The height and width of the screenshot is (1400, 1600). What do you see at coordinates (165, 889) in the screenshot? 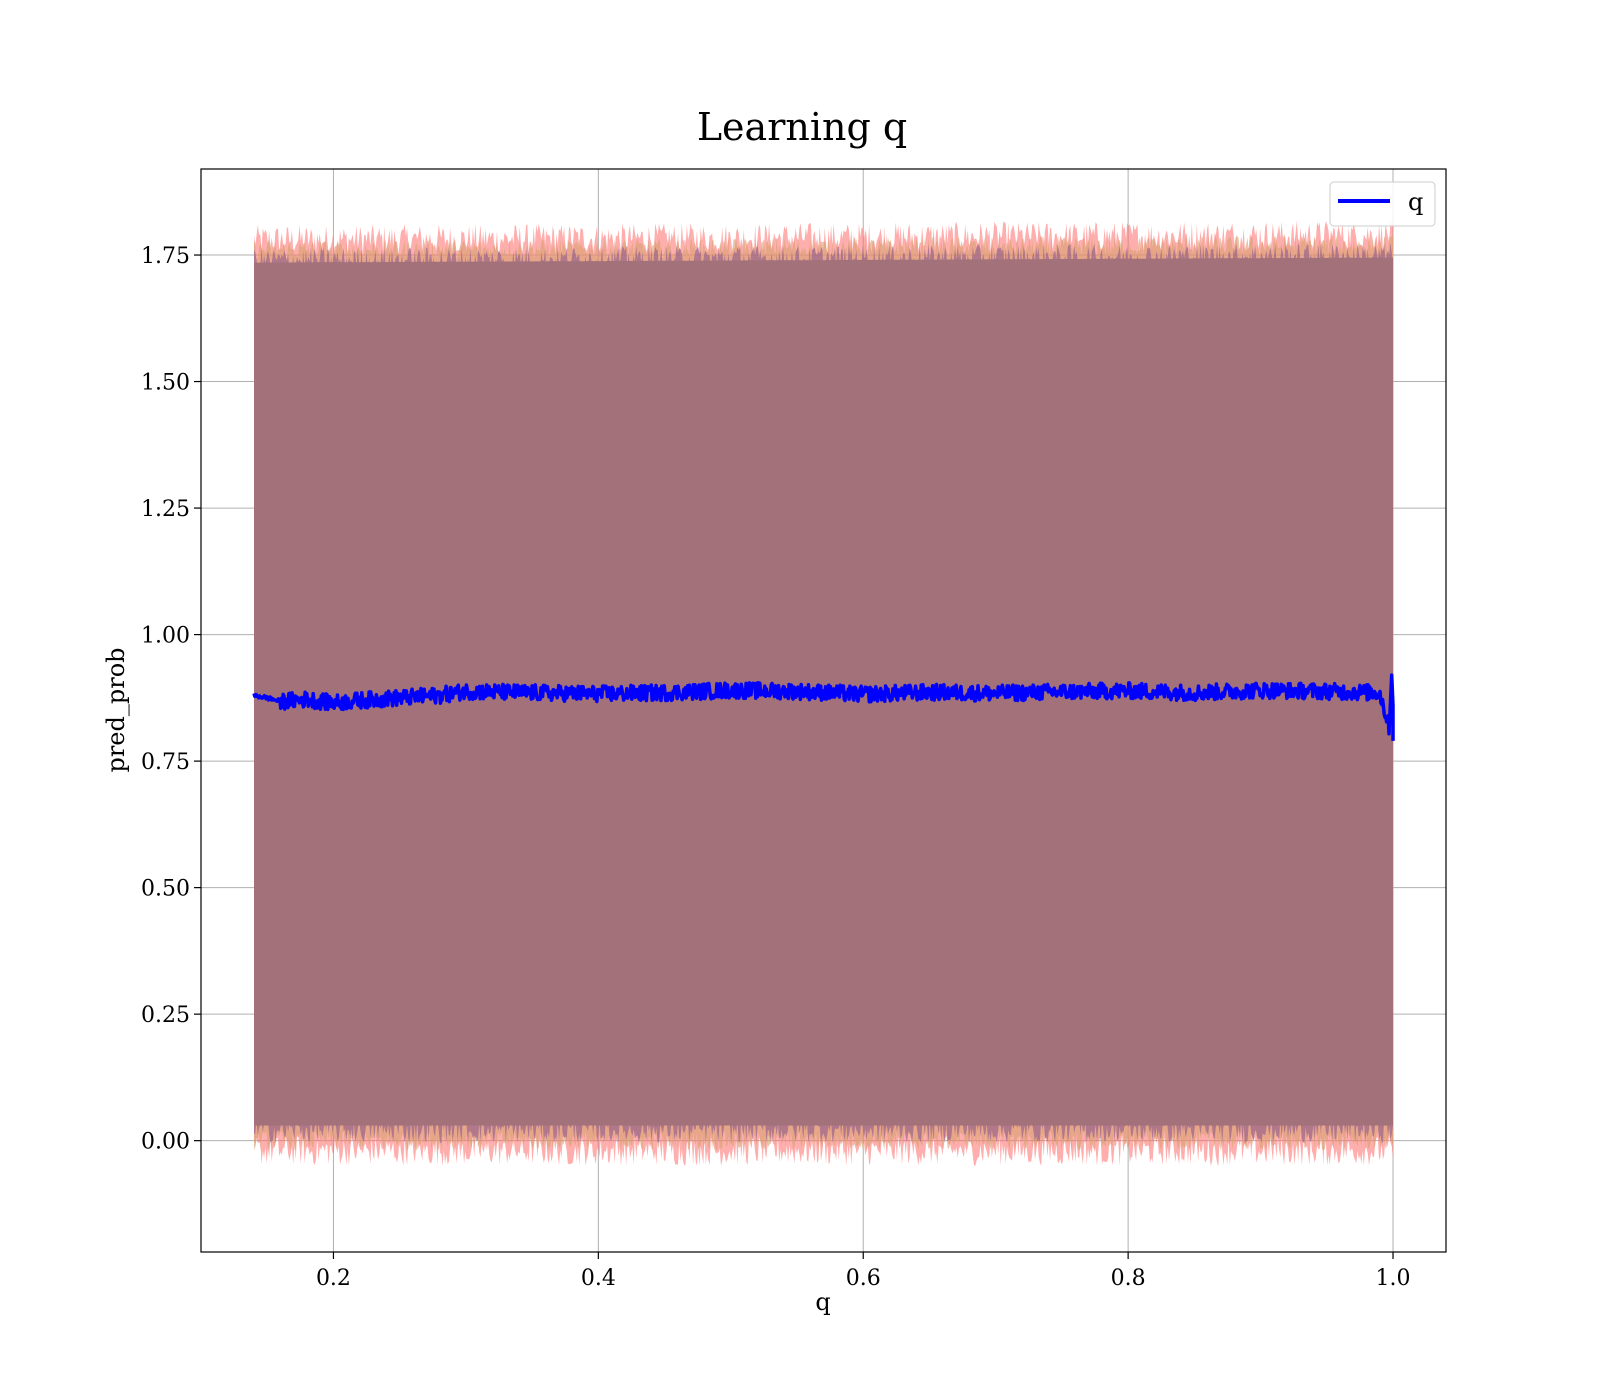
I see `y-tick-label: 0.50` at bounding box center [165, 889].